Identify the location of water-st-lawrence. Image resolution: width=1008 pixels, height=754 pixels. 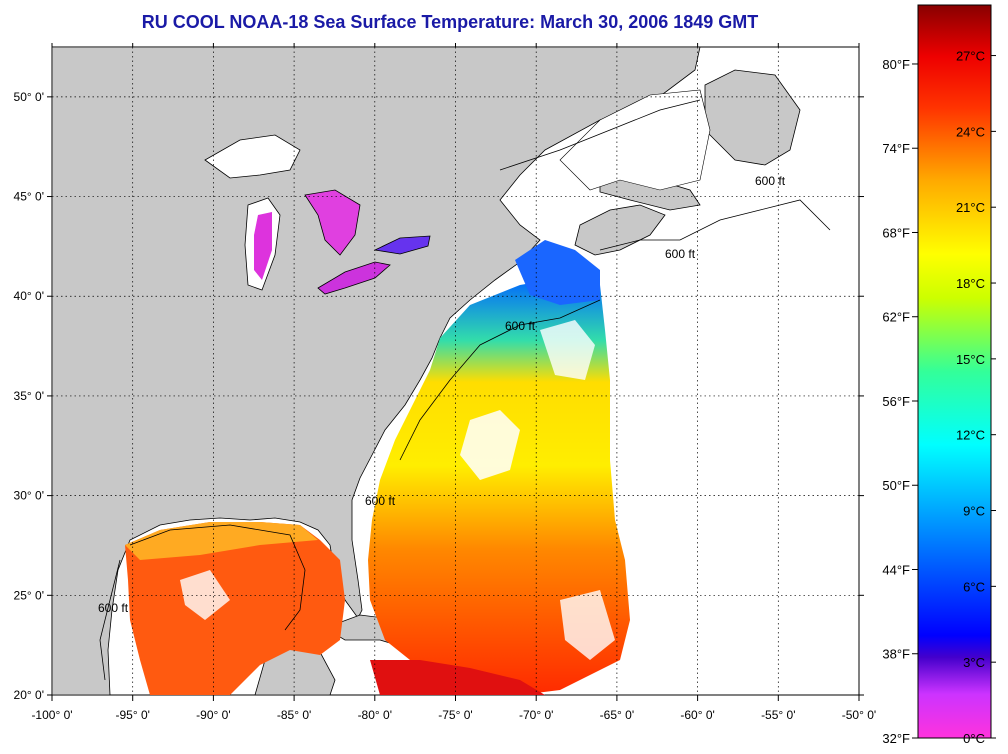
(635, 140).